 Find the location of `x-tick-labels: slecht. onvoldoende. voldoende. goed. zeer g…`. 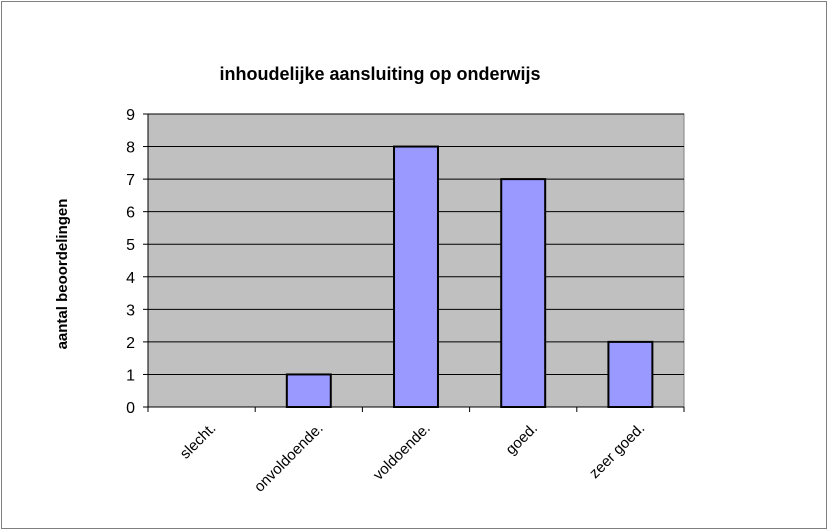

x-tick-labels: slecht. onvoldoende. voldoende. goed. zeer g… is located at coordinates (412, 458).